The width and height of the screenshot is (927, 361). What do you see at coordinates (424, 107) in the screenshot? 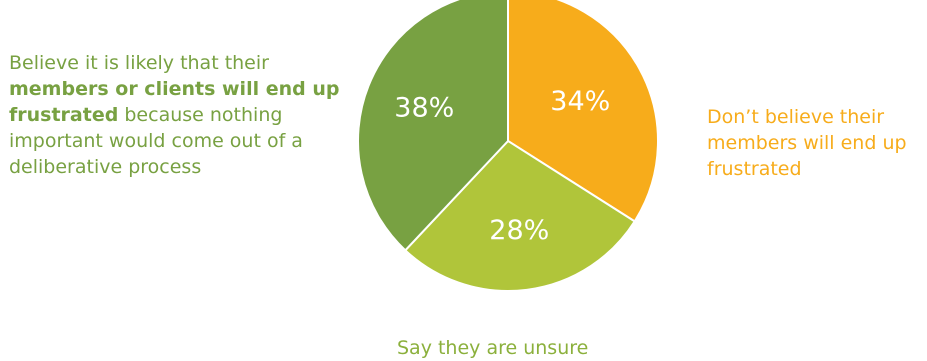
I see `slice-label-38: 38%` at bounding box center [424, 107].